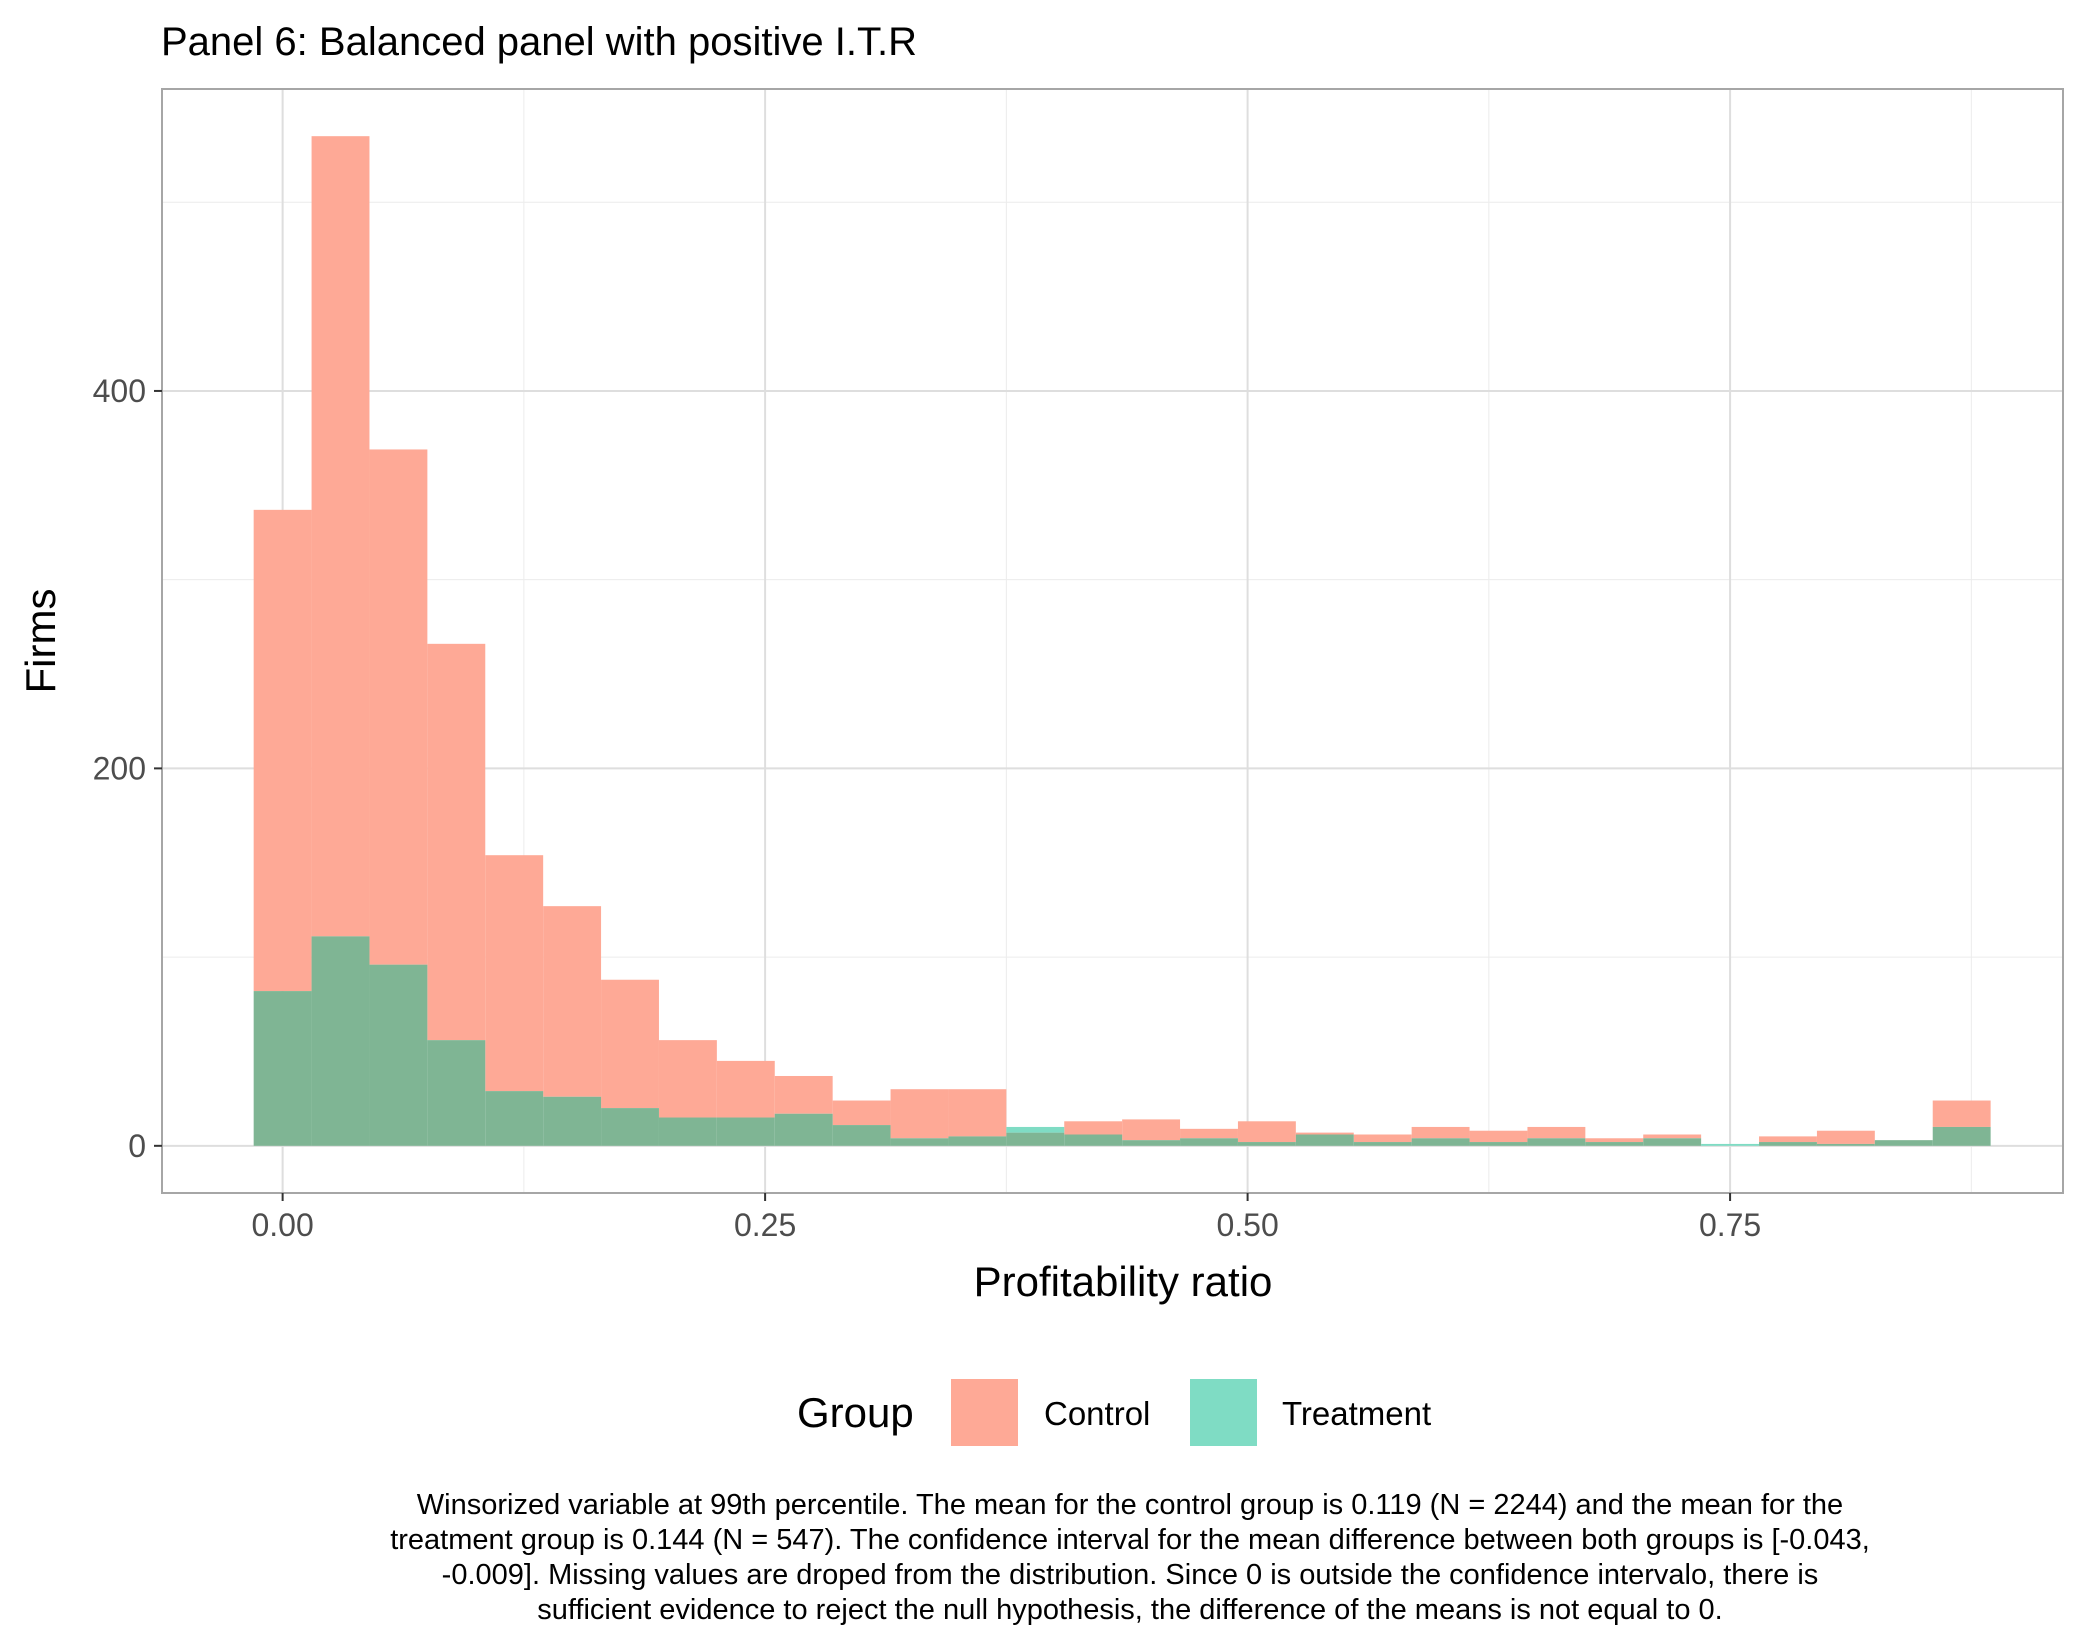 Image resolution: width=2100 pixels, height=1650 pixels. I want to click on y-tick-label: 400, so click(119, 391).